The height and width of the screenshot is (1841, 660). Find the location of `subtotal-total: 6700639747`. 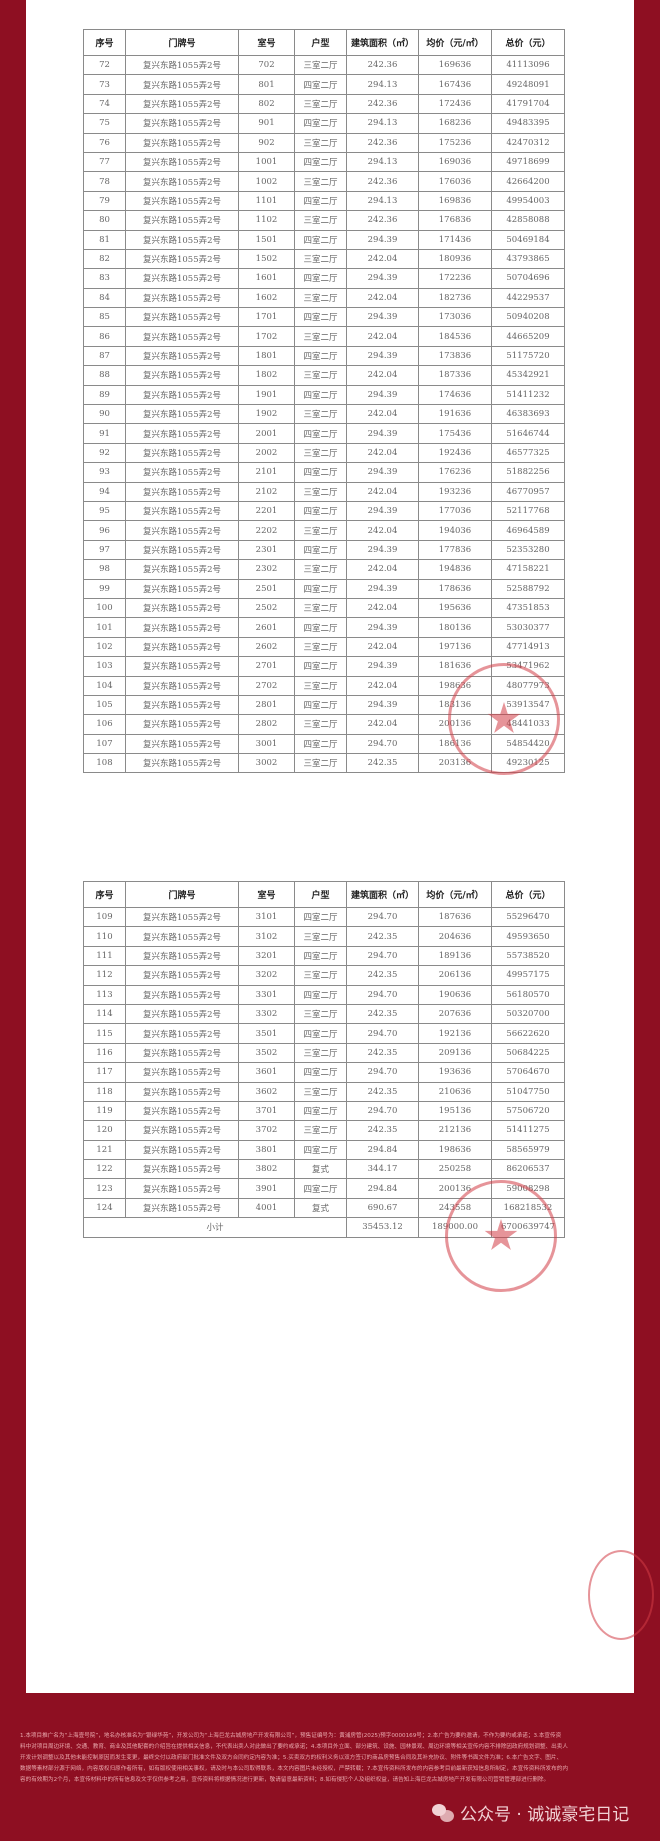

subtotal-total: 6700639747 is located at coordinates (528, 1227).